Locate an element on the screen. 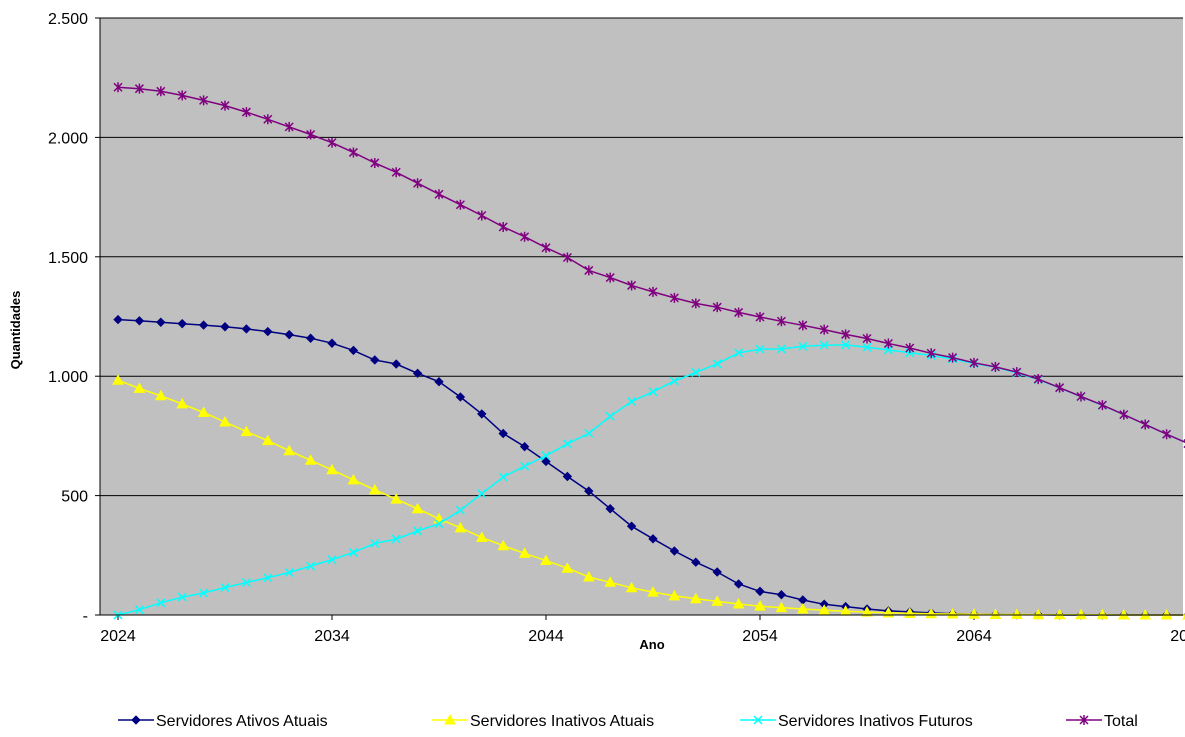 The height and width of the screenshot is (737, 1185). x-axis-ticks: 2024 2034 2044 2054 2064 2074 is located at coordinates (642, 630).